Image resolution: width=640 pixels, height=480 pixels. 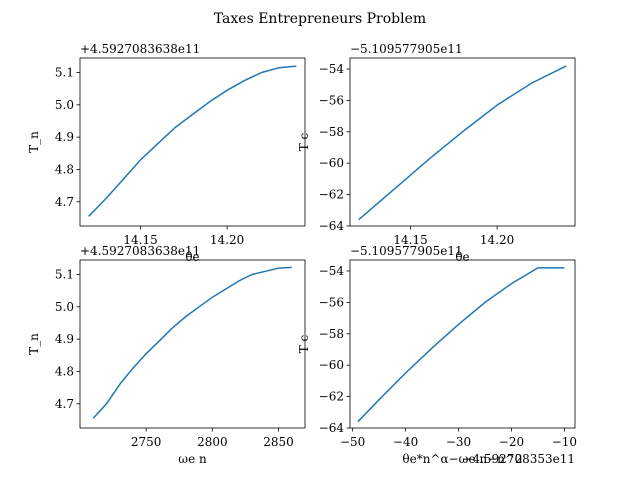 What do you see at coordinates (278, 442) in the screenshot?
I see `x-tick-label: 2850` at bounding box center [278, 442].